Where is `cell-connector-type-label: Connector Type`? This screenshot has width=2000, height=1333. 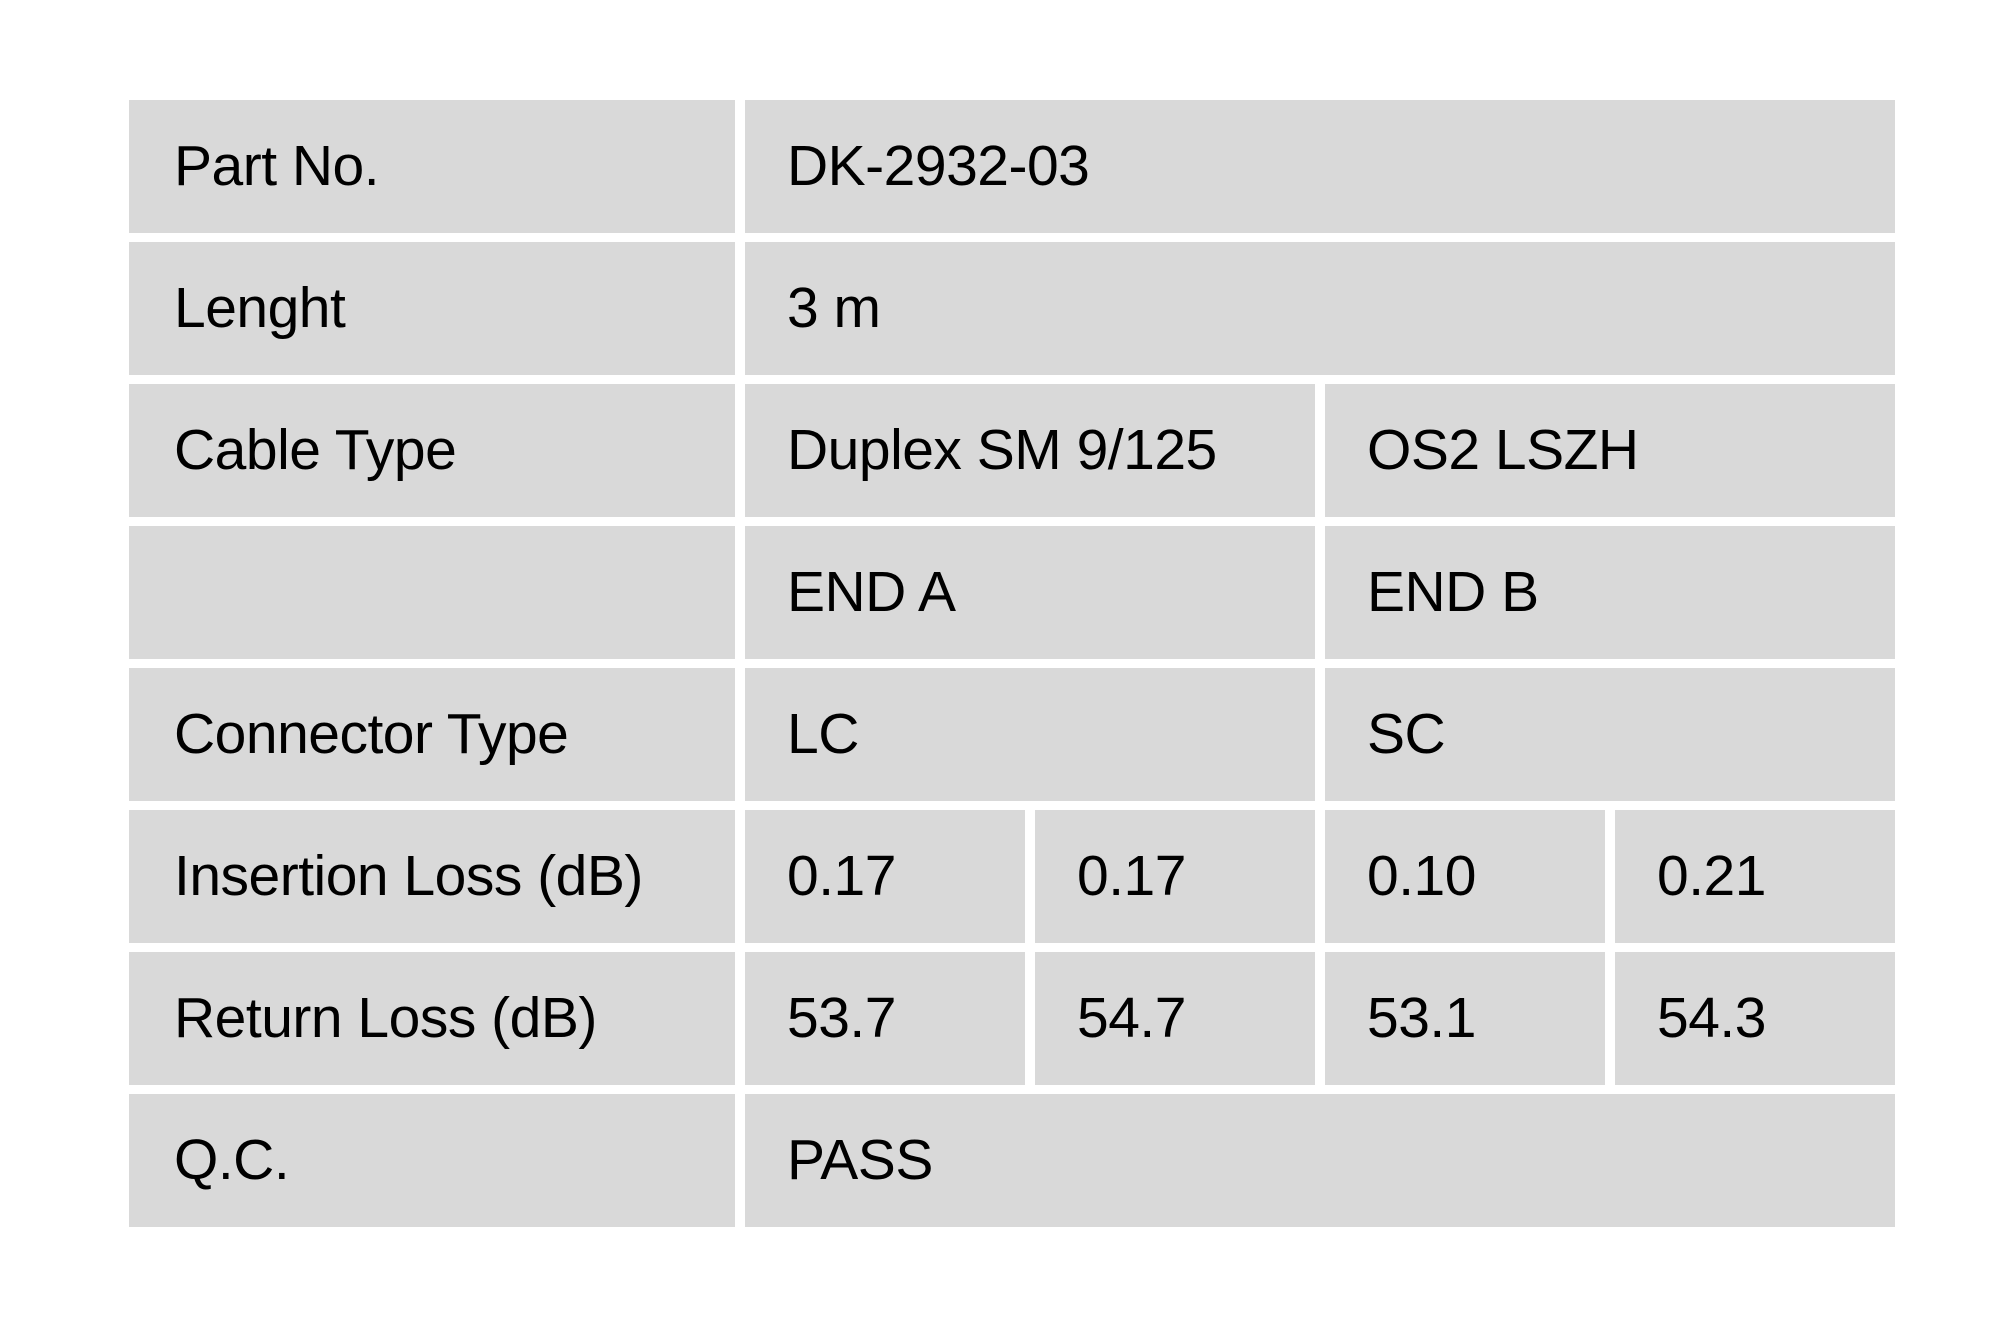
cell-connector-type-label: Connector Type is located at coordinates (432, 734).